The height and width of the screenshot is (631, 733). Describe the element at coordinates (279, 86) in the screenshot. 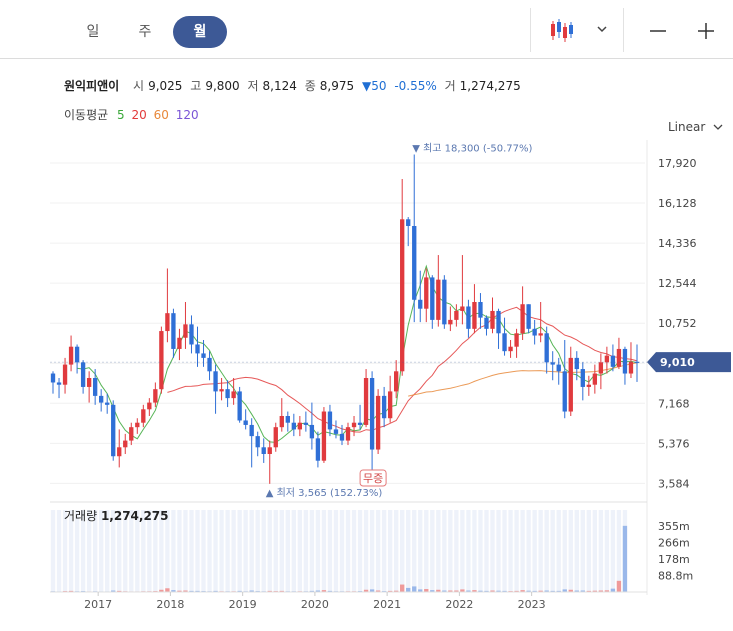

I see `low-value: 8,124` at that location.